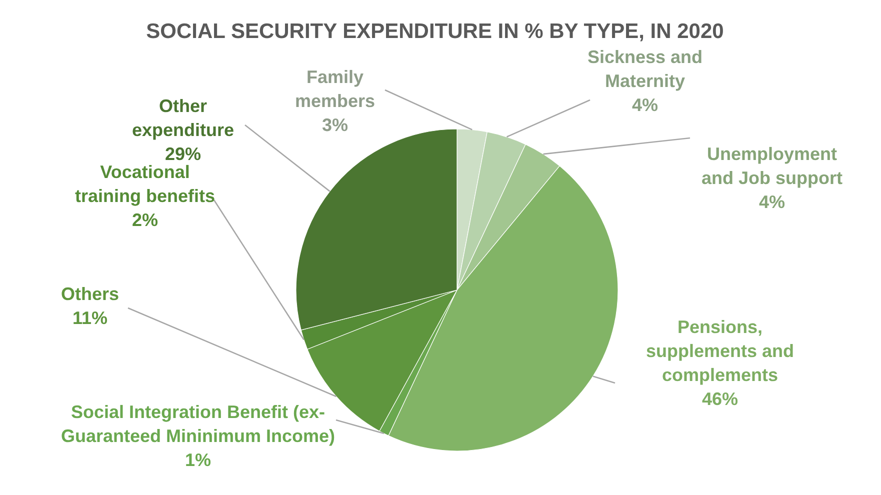 This screenshot has height=495, width=881. What do you see at coordinates (720, 351) in the screenshot?
I see `slice-label: Pensions, supplements and complements` at bounding box center [720, 351].